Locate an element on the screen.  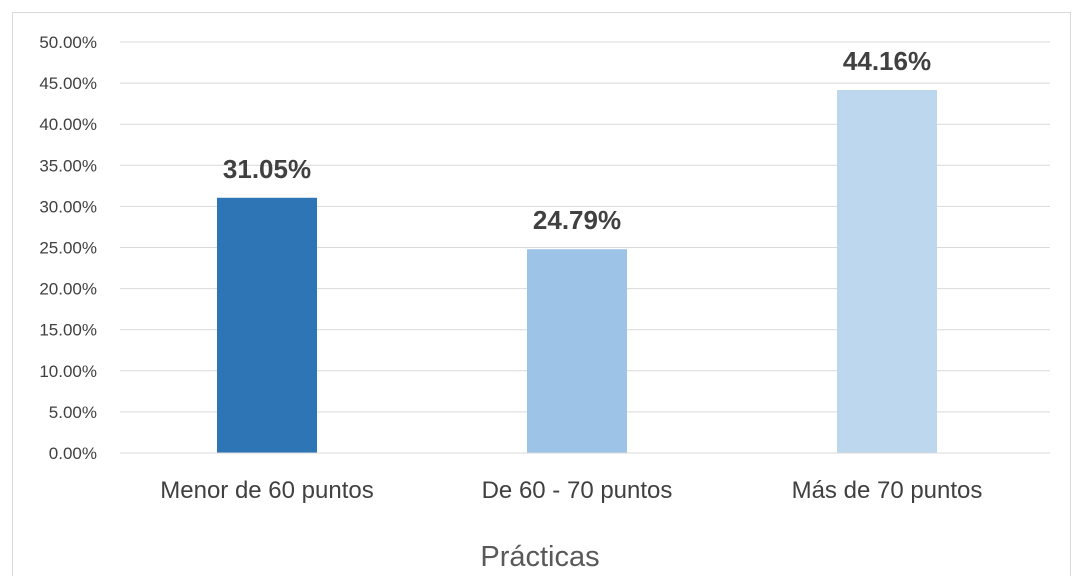
y-tick-label: 15.00% is located at coordinates (68, 330).